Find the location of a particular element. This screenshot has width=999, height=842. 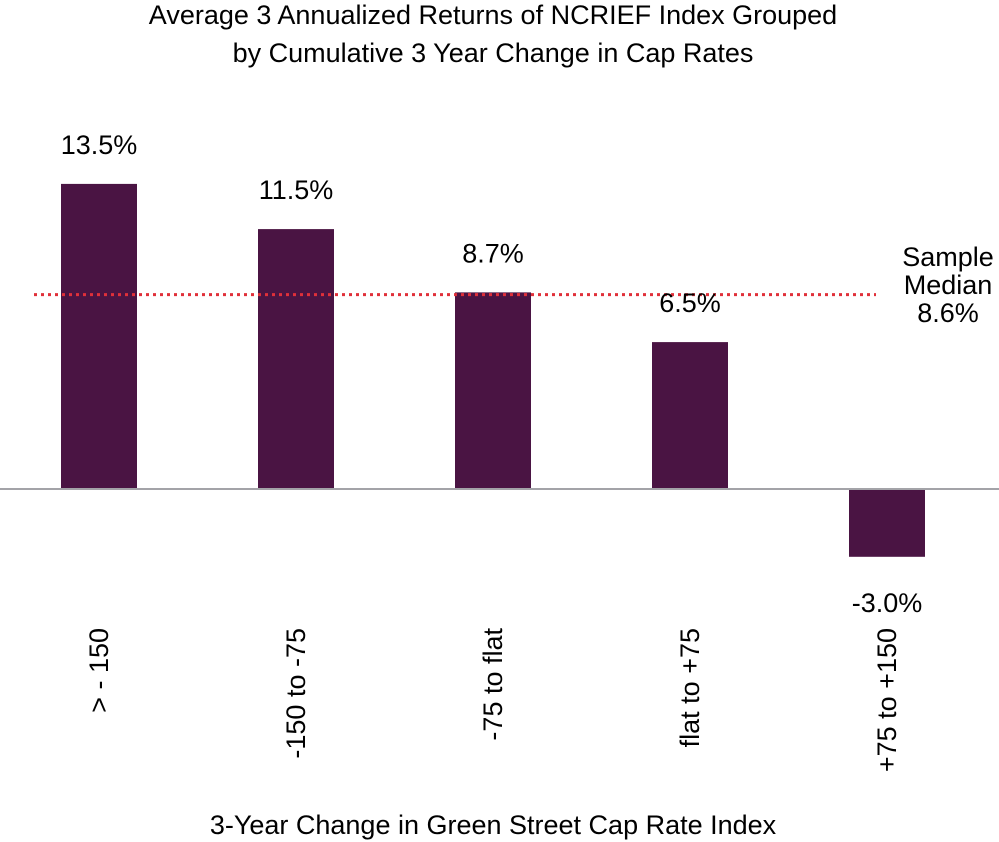

data-label: 11.5% is located at coordinates (296, 190).